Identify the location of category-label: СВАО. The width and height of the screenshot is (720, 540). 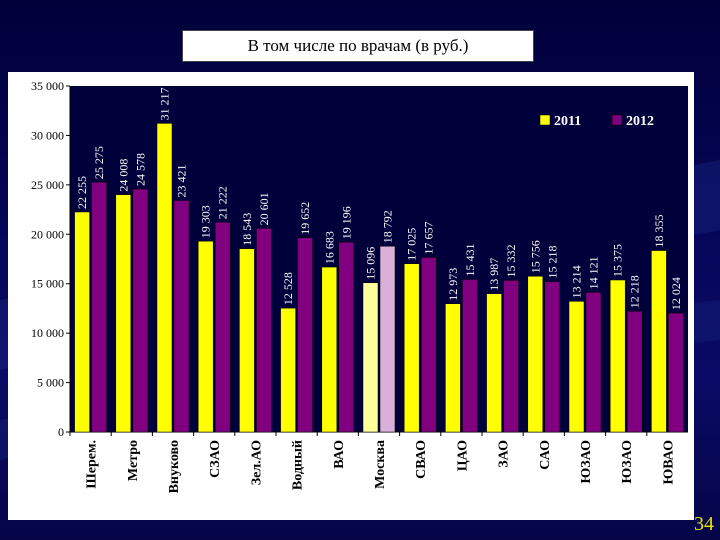
(421, 459).